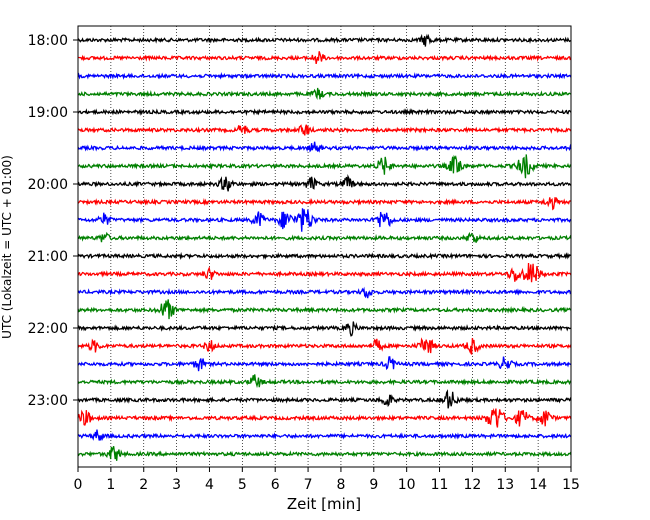  What do you see at coordinates (110, 485) in the screenshot?
I see `x-tick-label: 1` at bounding box center [110, 485].